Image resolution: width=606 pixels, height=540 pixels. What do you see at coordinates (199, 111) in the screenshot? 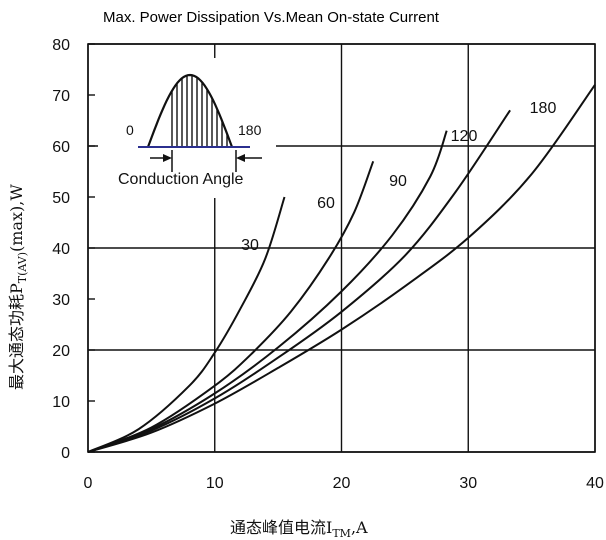
I see `inset-hatch` at bounding box center [199, 111].